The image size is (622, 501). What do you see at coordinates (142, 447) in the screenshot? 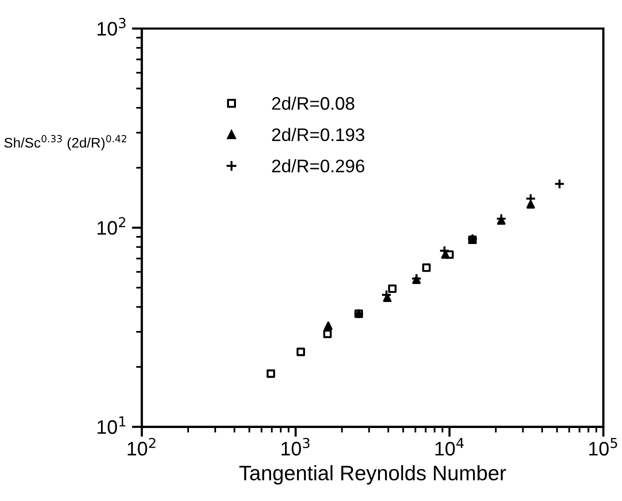
I see `x-tick-label: 10$^{2}$` at bounding box center [142, 447].